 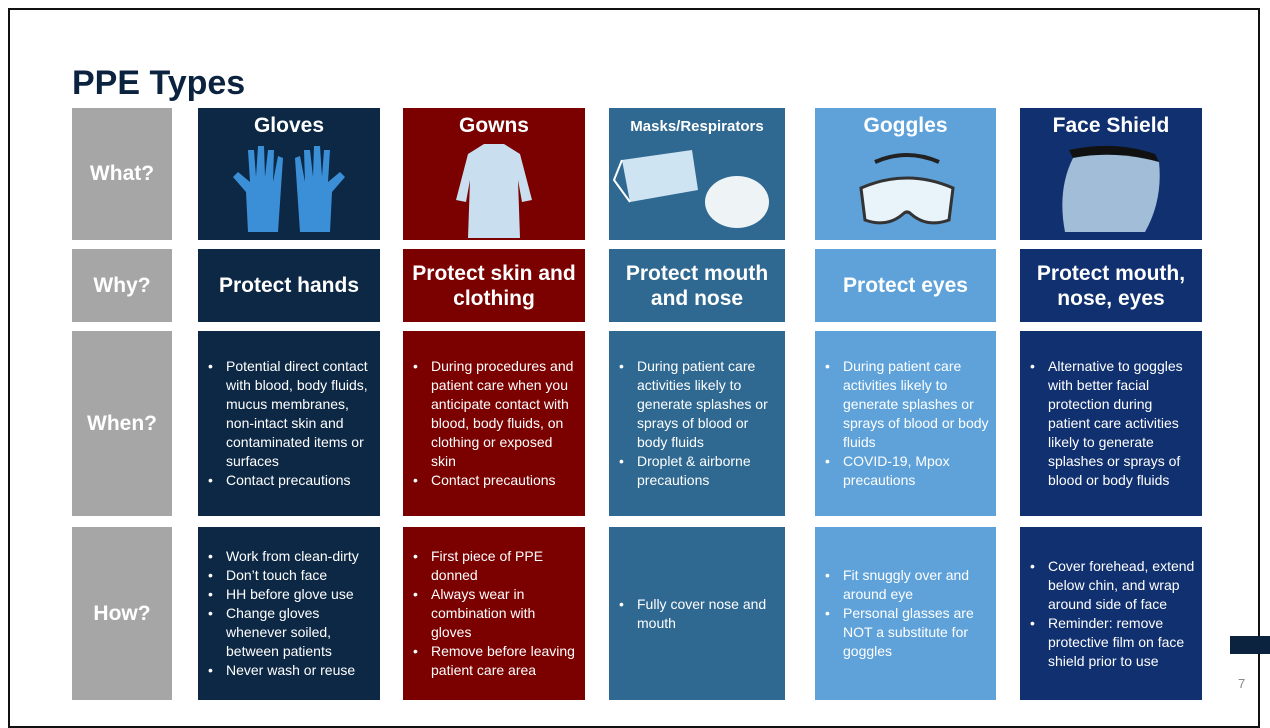 What do you see at coordinates (289, 285) in the screenshot?
I see `why-cell: Protect hands` at bounding box center [289, 285].